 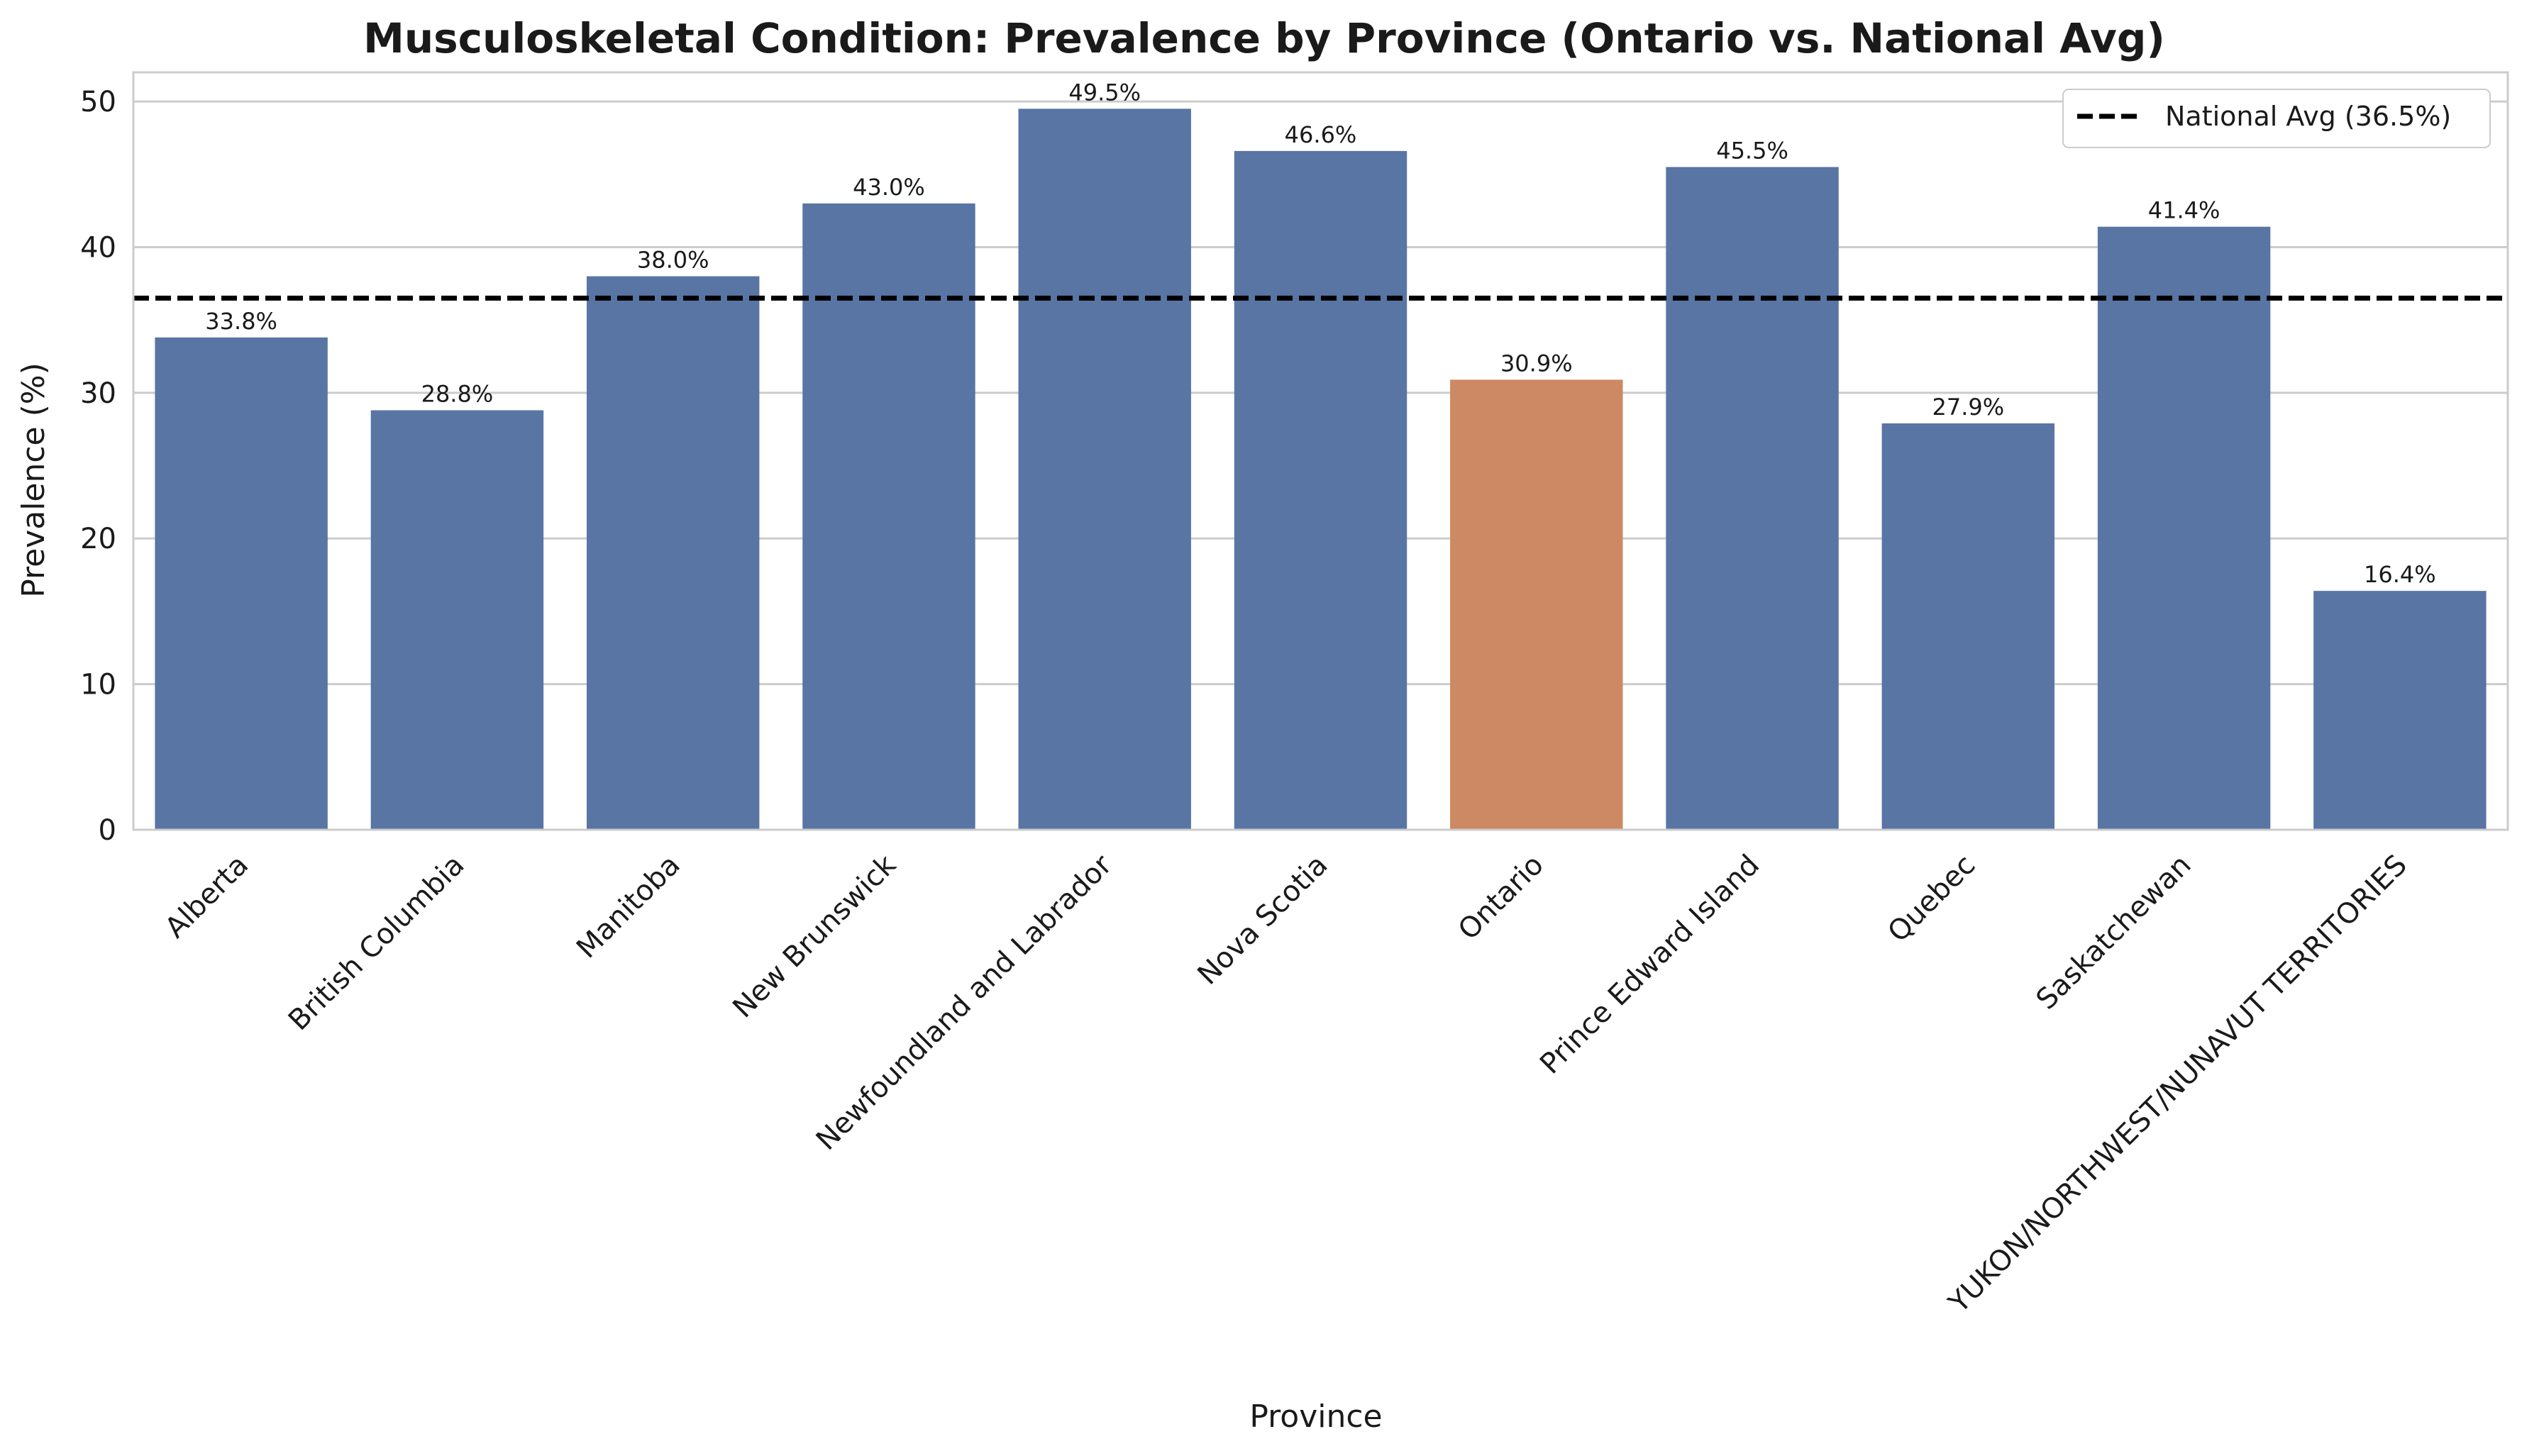 What do you see at coordinates (34, 480) in the screenshot?
I see `y-axis-label: Prevalence (%)` at bounding box center [34, 480].